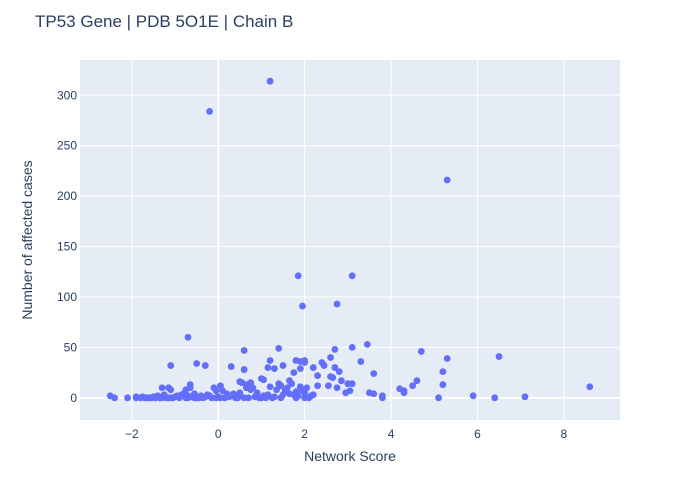  I want to click on y-axis-ticks: 0 50 100 150 200 250 300, so click(67, 246).